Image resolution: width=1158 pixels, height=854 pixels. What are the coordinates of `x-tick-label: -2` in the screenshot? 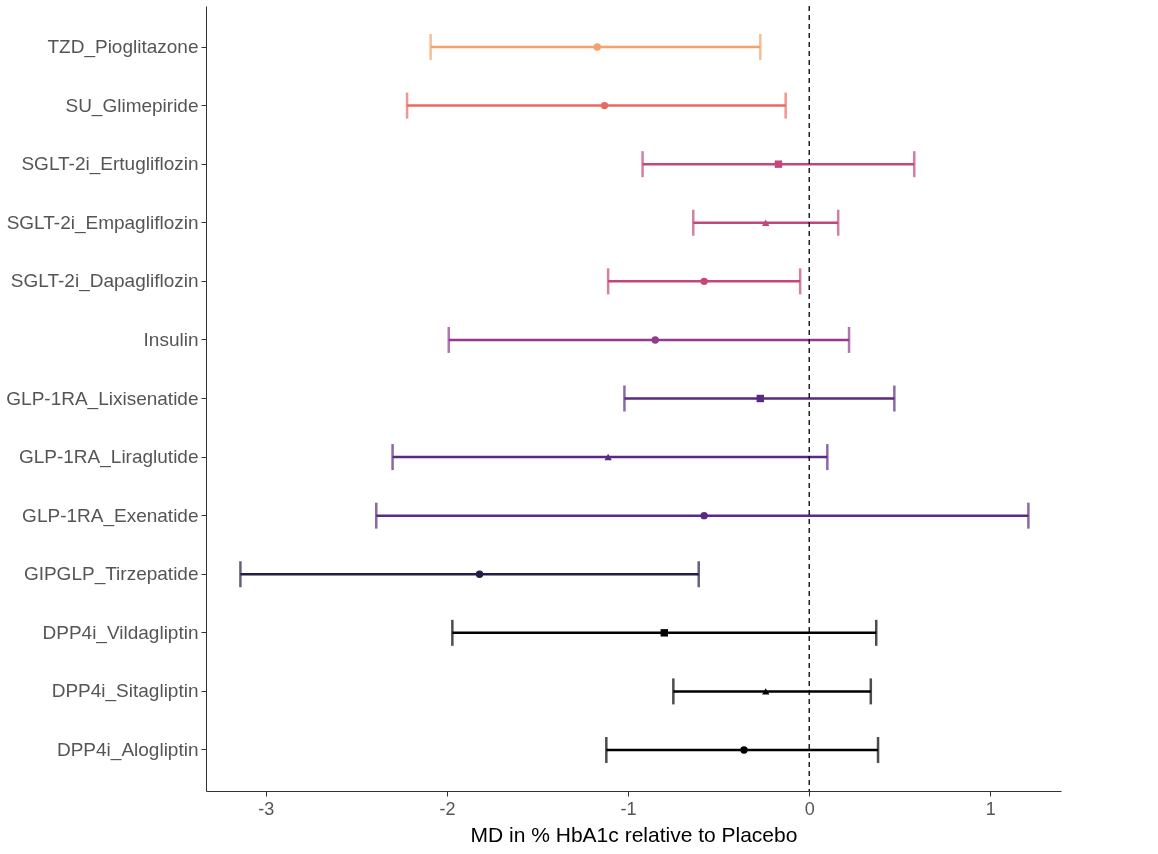 It's located at (447, 808).